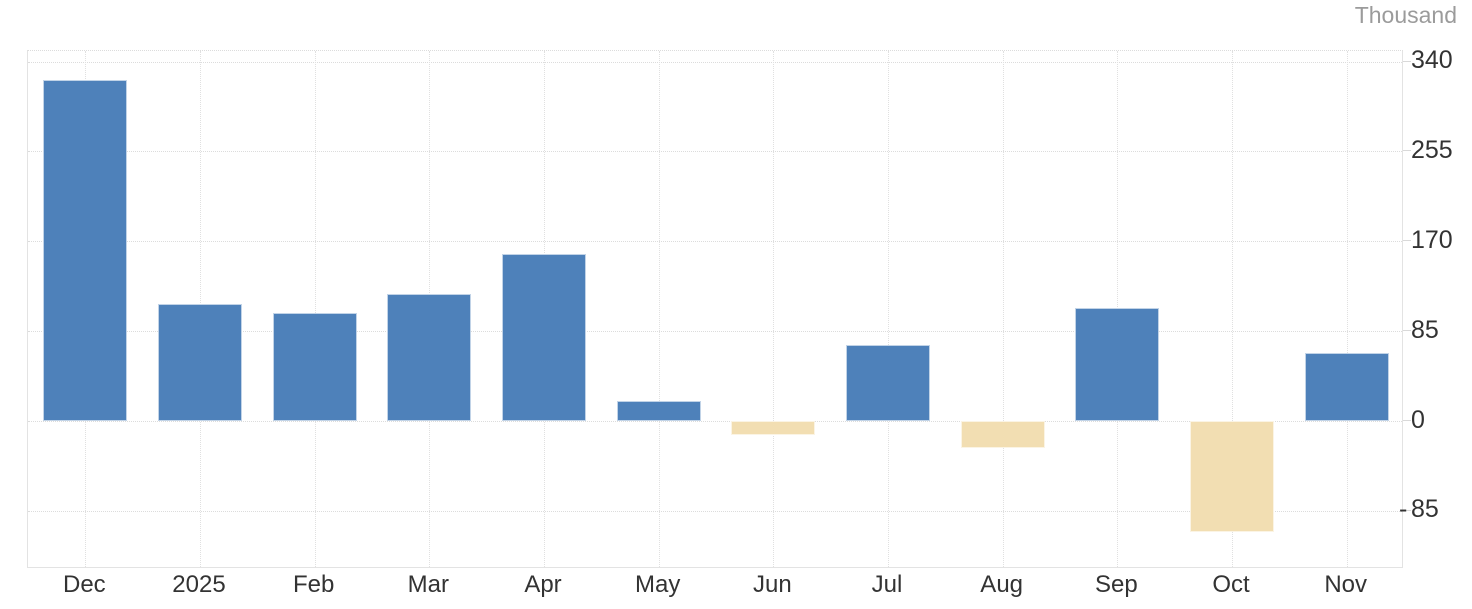  I want to click on bar-aug, so click(1002, 435).